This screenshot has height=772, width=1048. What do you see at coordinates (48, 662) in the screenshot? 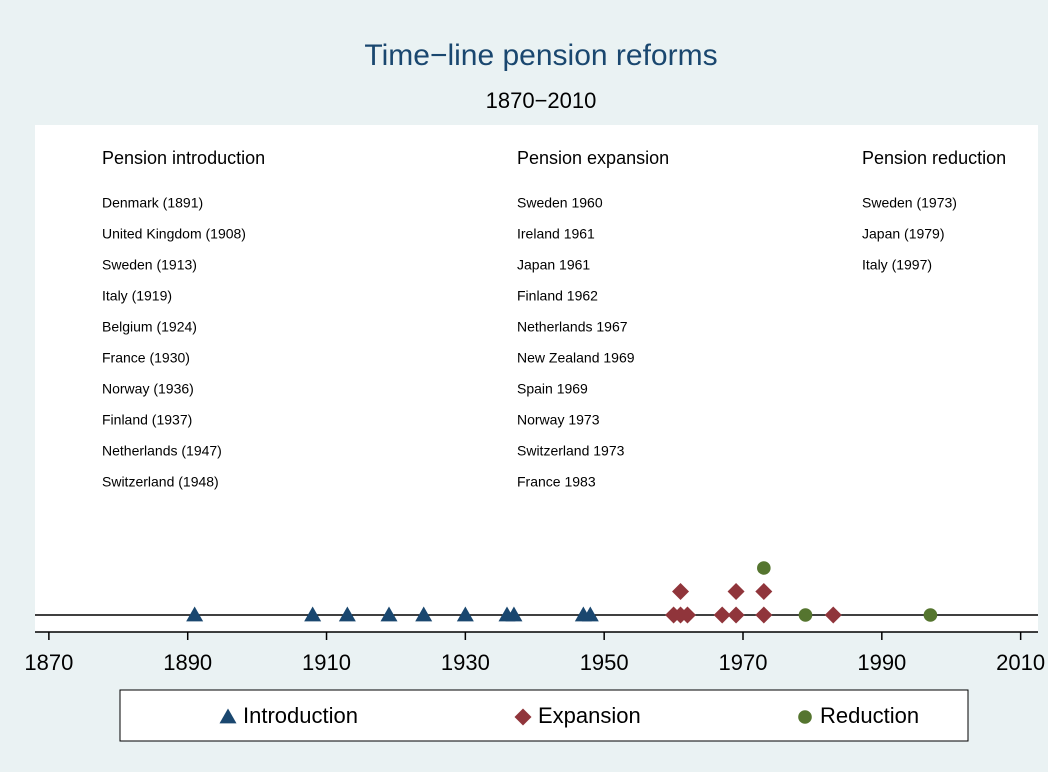
I see `x-tick-label: 1870` at bounding box center [48, 662].